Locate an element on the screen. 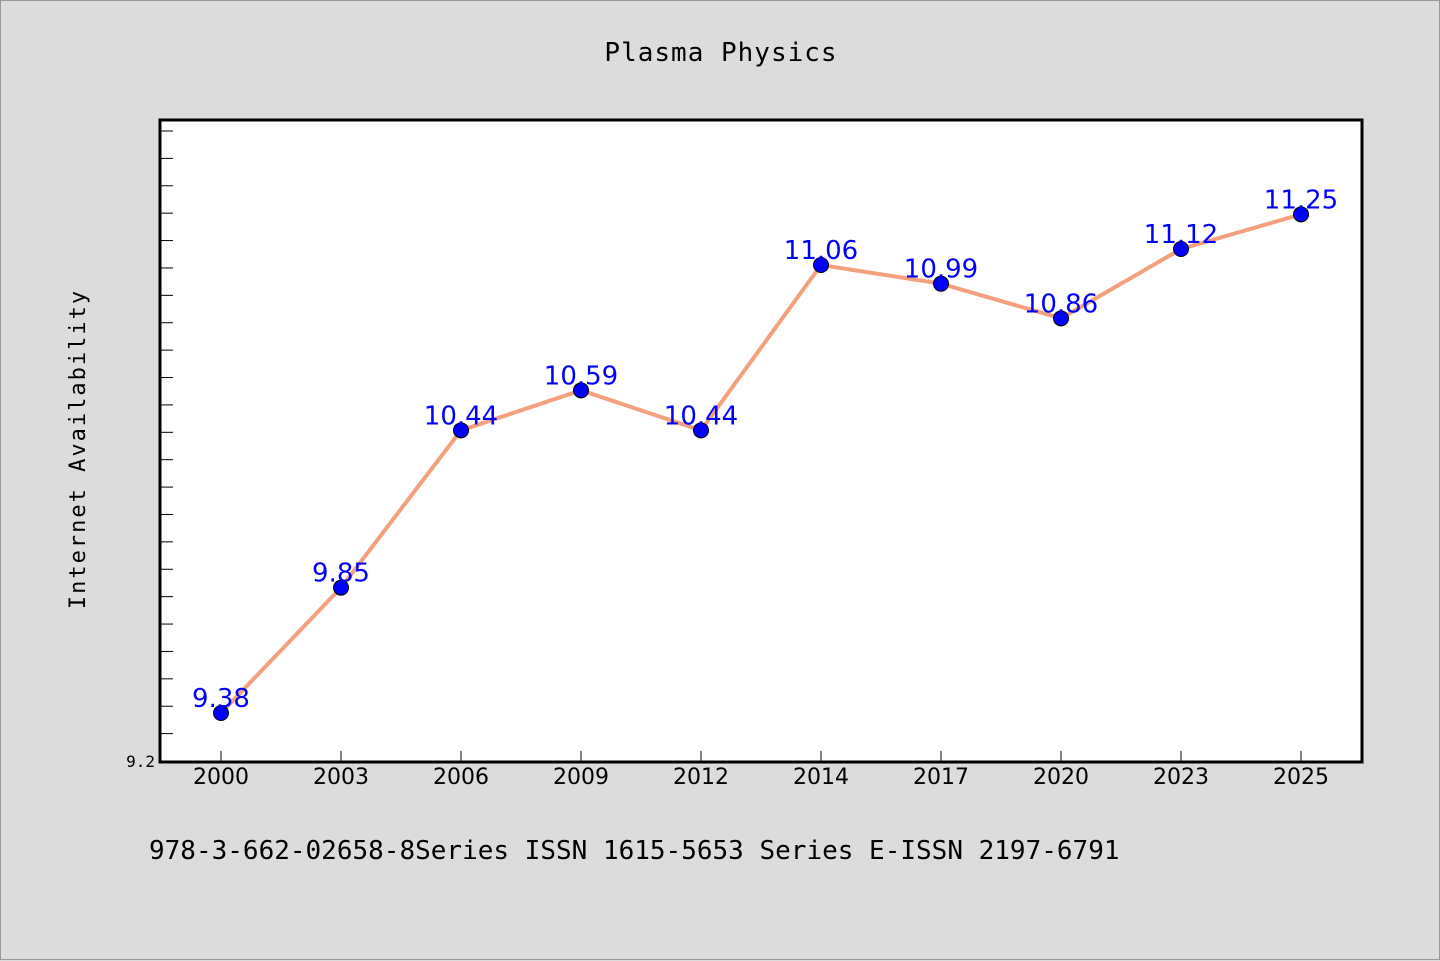  data-label: 11.25 is located at coordinates (1301, 200).